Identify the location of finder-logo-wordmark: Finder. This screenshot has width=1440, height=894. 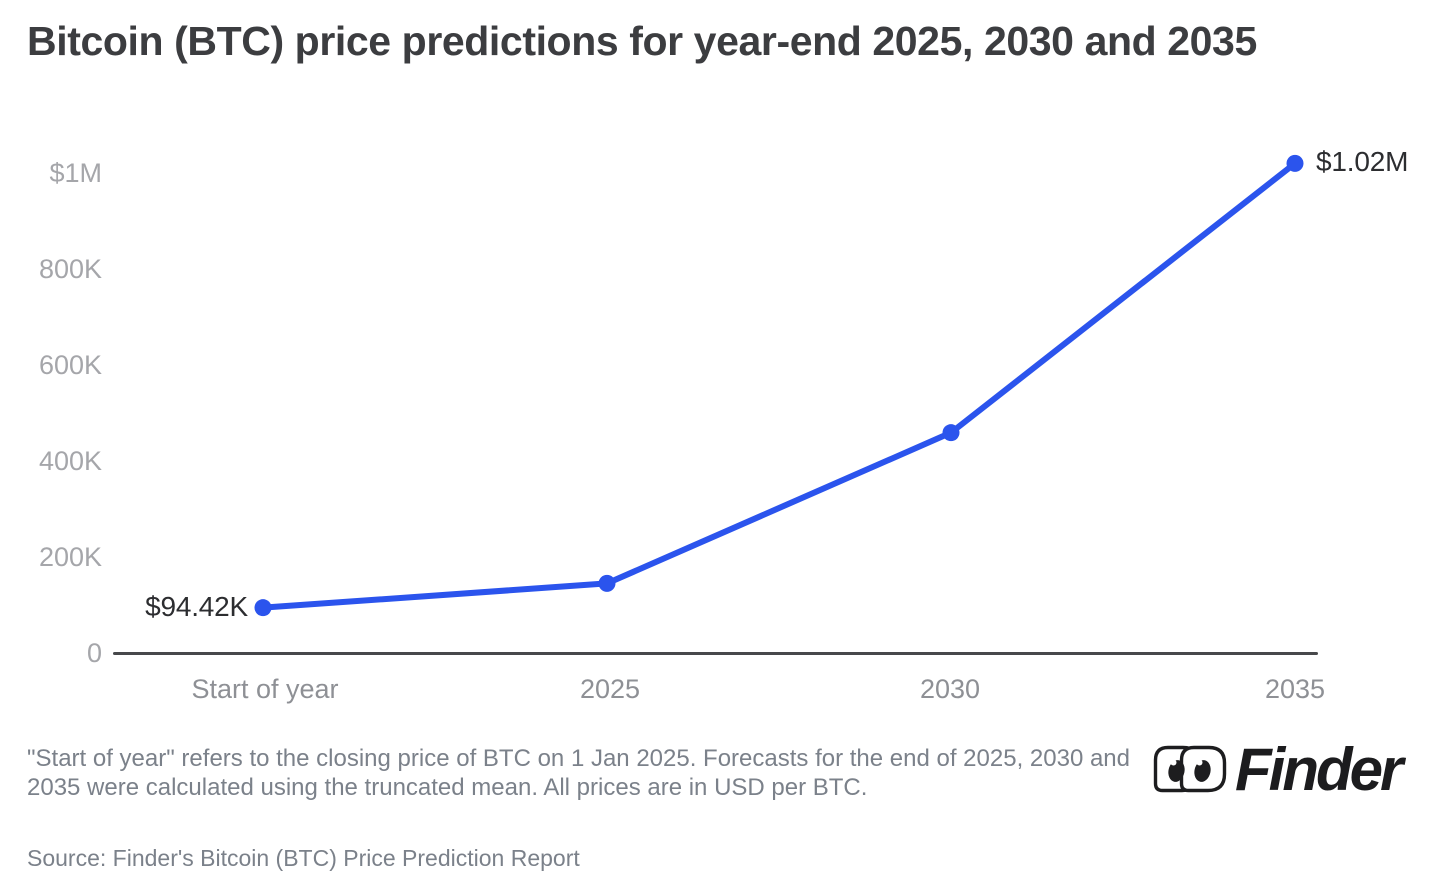
(1319, 769).